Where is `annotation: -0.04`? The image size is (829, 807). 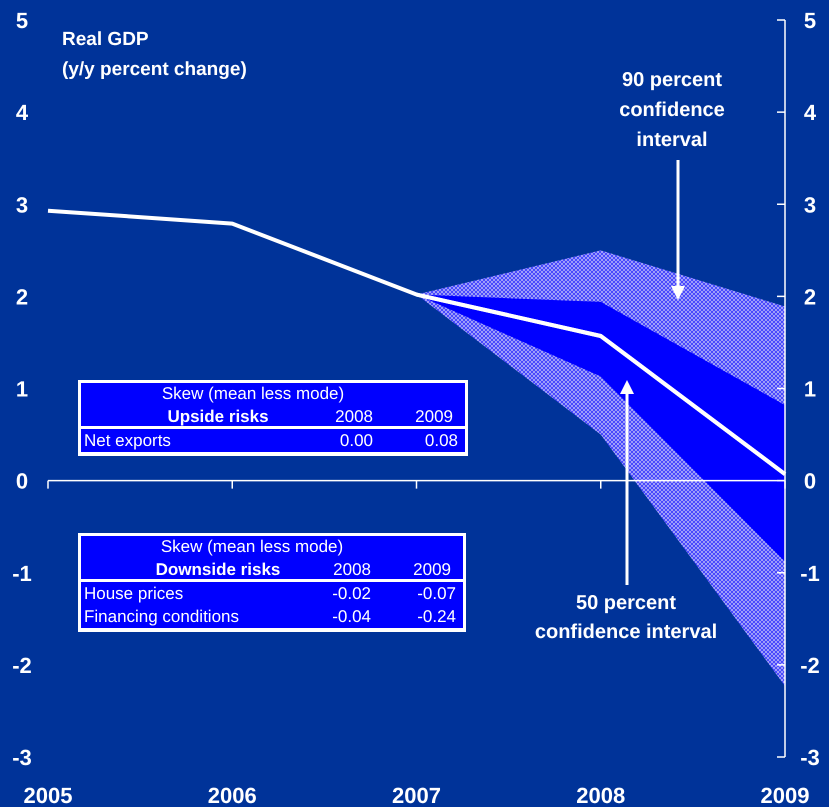
annotation: -0.04 is located at coordinates (351, 616).